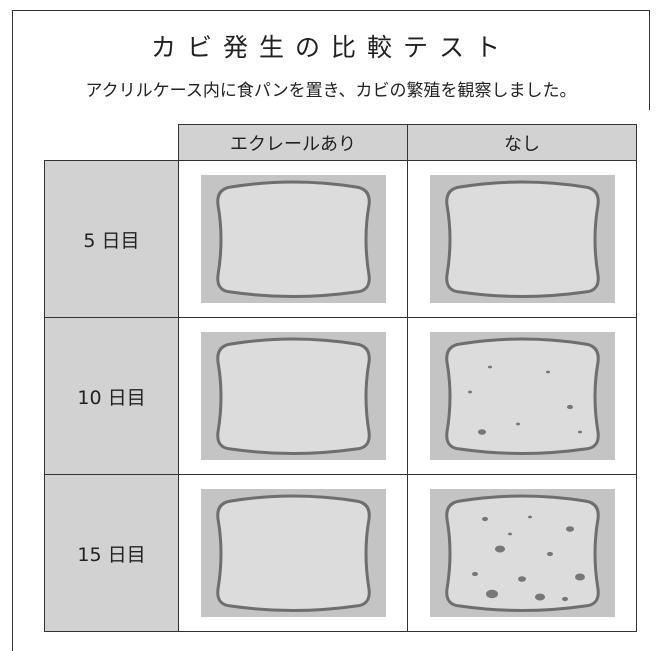  What do you see at coordinates (111, 553) in the screenshot?
I see `row-label: 15 日目` at bounding box center [111, 553].